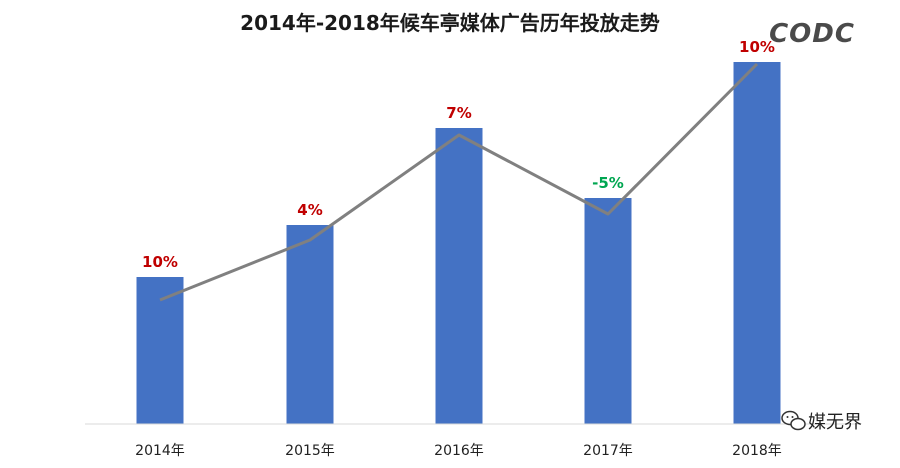  Describe the element at coordinates (608, 183) in the screenshot. I see `growth-label-2017年: -5%` at that location.